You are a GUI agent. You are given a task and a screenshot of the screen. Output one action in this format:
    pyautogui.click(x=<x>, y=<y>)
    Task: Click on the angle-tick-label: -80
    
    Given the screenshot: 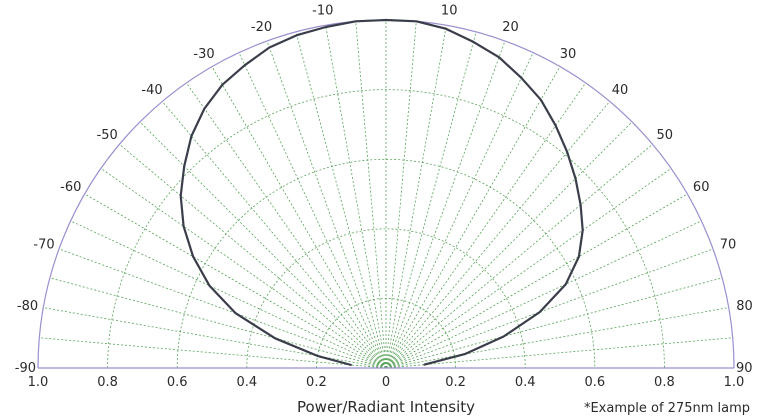 What is the action you would take?
    pyautogui.click(x=27, y=306)
    